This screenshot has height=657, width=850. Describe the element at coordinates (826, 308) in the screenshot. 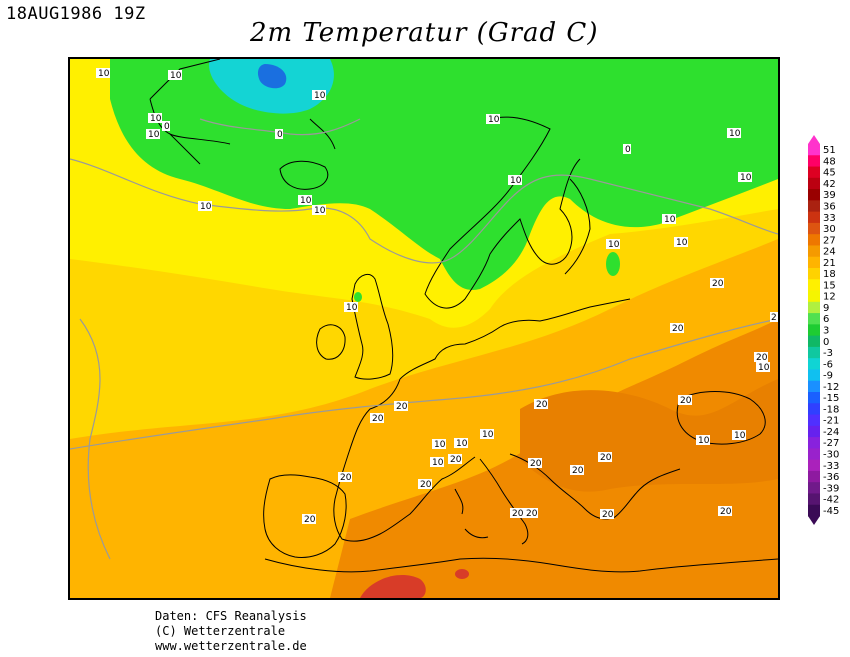

I see `legend-tick-label: 9` at that location.